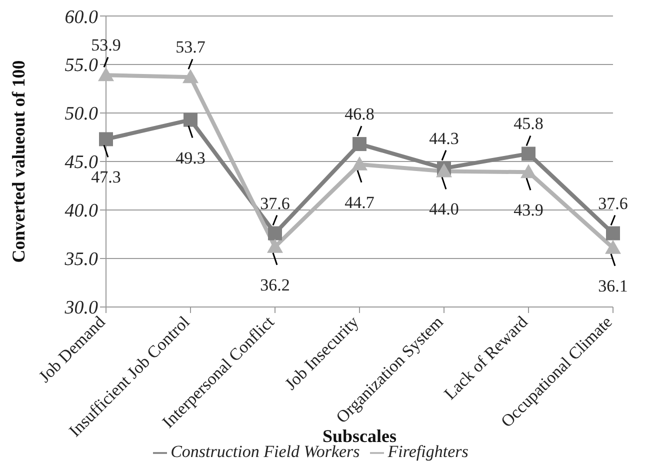 Image resolution: width=651 pixels, height=470 pixels. Describe the element at coordinates (81, 114) in the screenshot. I see `y-tick-label: 50.0` at that location.